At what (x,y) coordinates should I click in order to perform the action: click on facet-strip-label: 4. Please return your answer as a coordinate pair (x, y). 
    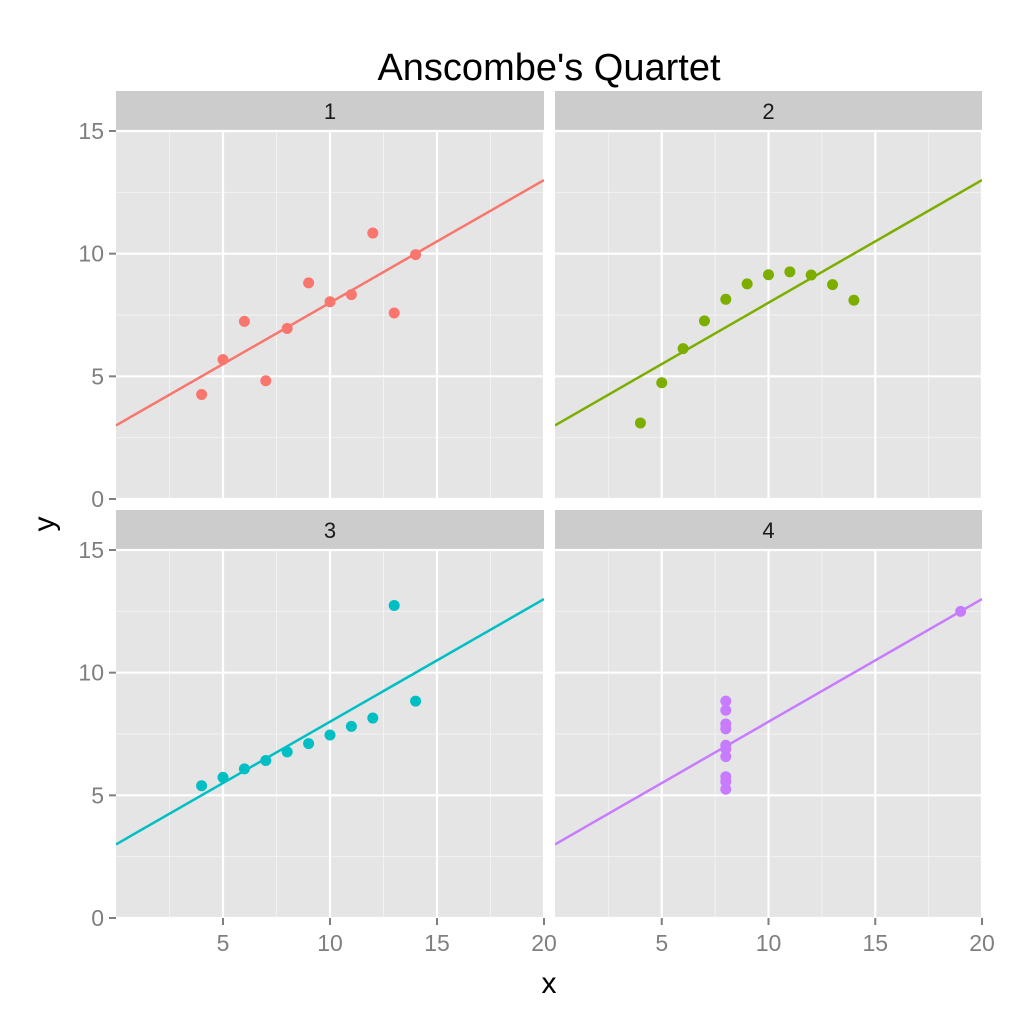
    Looking at the image, I should click on (768, 530).